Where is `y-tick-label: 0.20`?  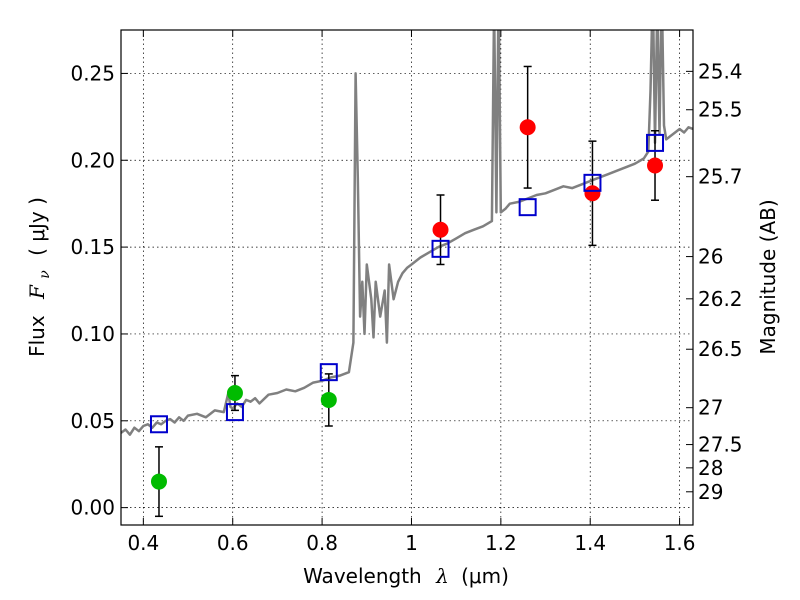
y-tick-label: 0.20 is located at coordinates (92, 160).